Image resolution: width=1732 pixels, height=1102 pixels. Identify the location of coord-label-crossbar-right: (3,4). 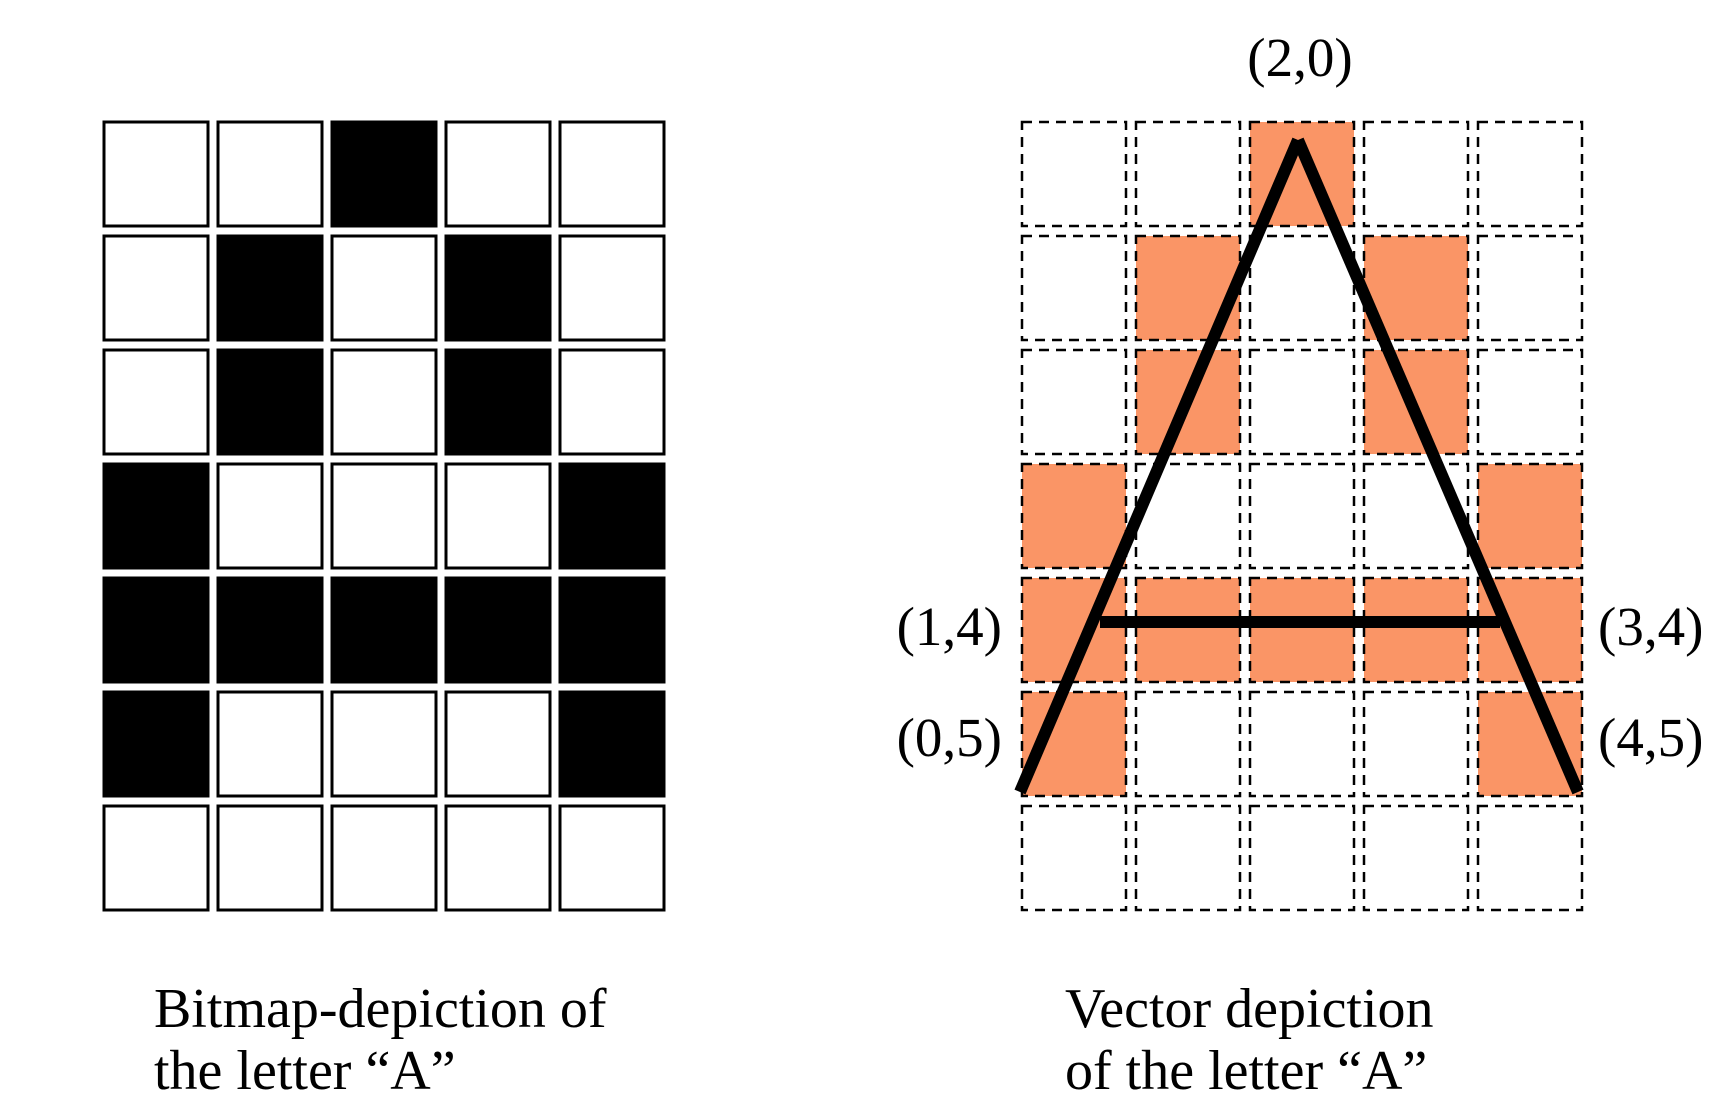
(1650, 626).